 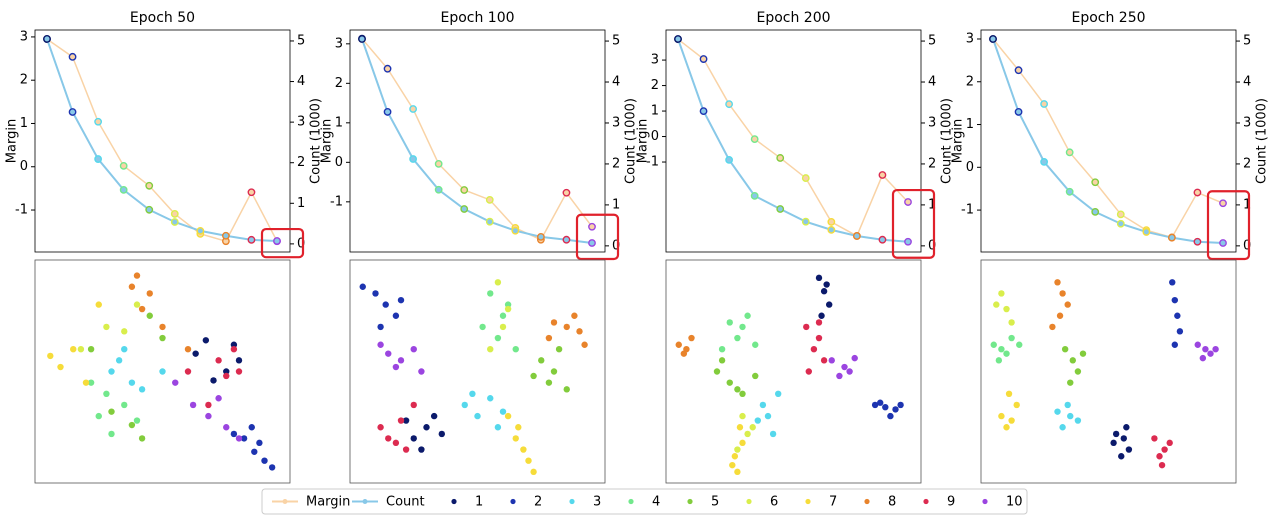 I want to click on chart-title: Epoch 100, so click(x=477, y=18).